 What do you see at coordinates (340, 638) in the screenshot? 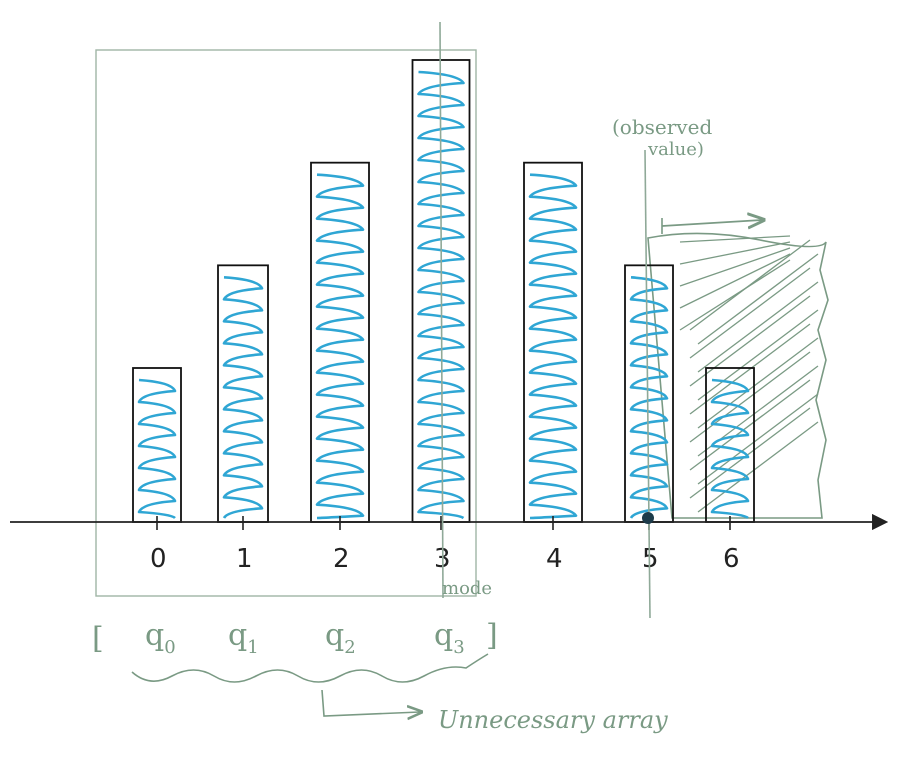
I see `array-item-2: q2` at bounding box center [340, 638].